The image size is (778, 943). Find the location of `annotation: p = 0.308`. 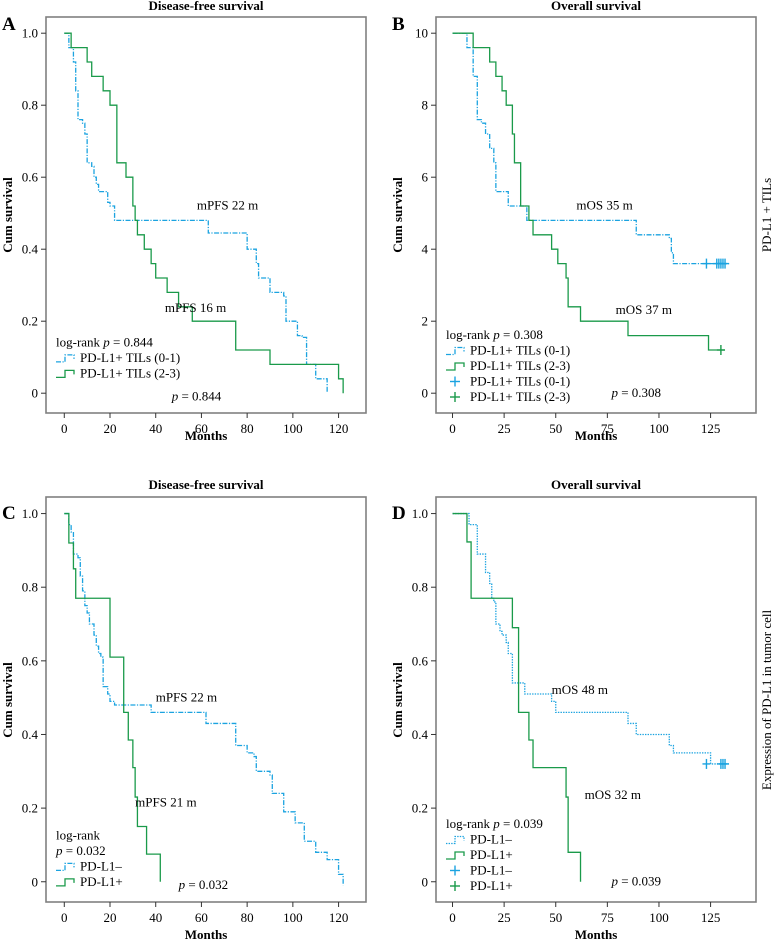

annotation: p = 0.308 is located at coordinates (635, 392).